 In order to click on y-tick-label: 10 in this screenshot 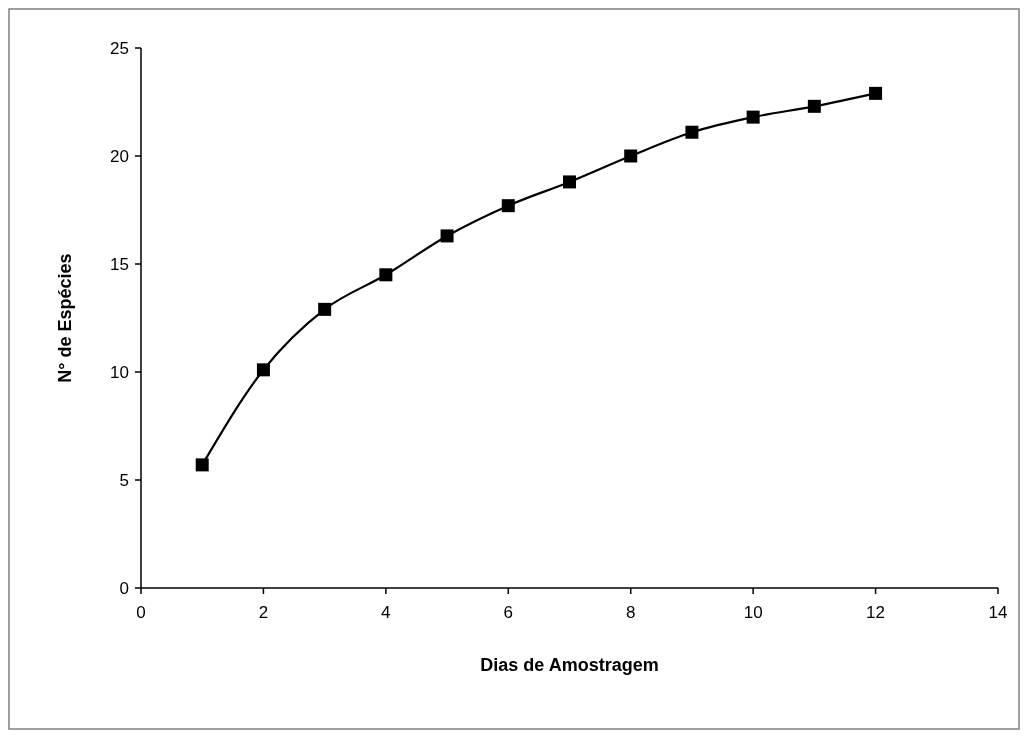, I will do `click(119, 372)`.